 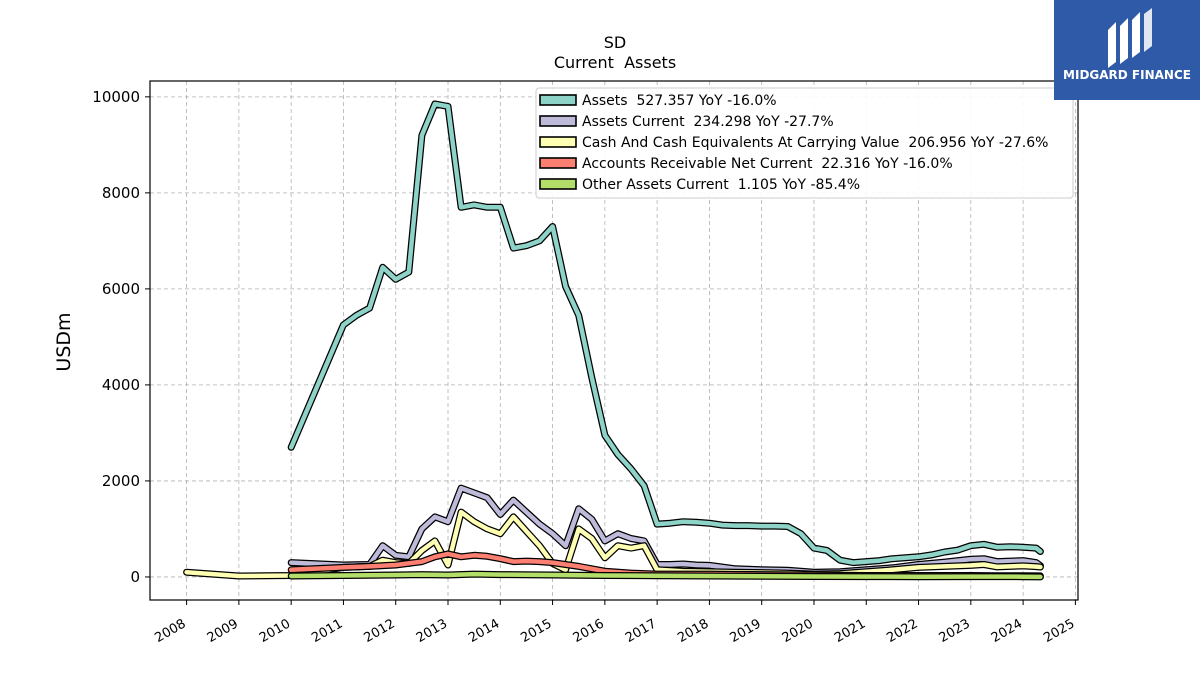 I want to click on logo: MIDGARD FINANCE, so click(x=1127, y=50).